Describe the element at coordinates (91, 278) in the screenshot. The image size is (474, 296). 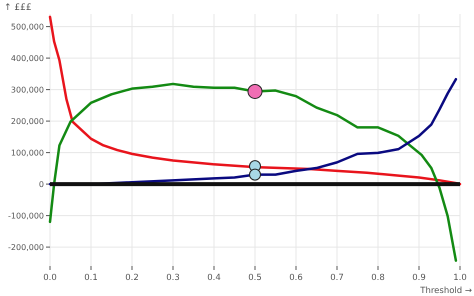
I see `x-tick-label: 0.1` at that location.